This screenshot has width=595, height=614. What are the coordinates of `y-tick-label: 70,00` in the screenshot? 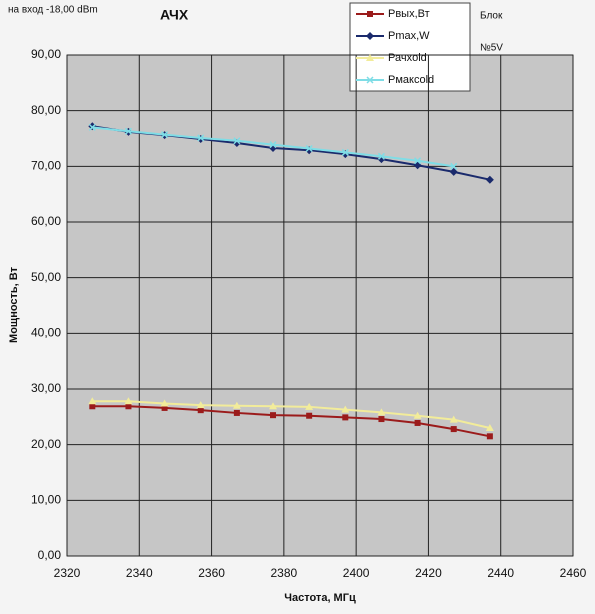 It's located at (46, 166).